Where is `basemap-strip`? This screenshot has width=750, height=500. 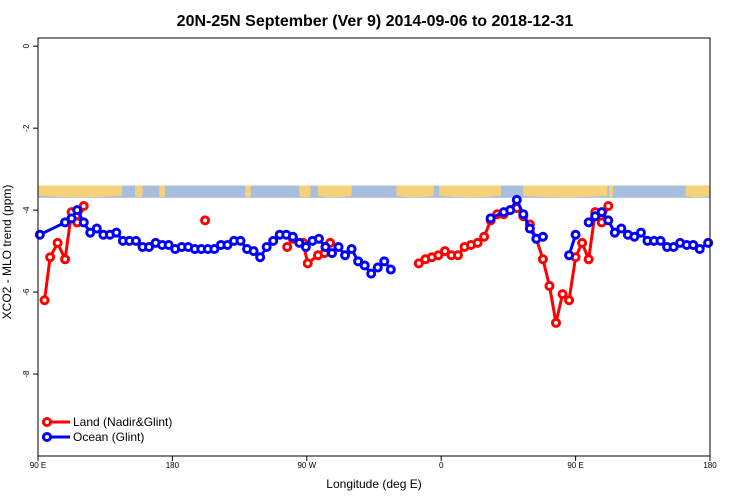
basemap-strip is located at coordinates (374, 191).